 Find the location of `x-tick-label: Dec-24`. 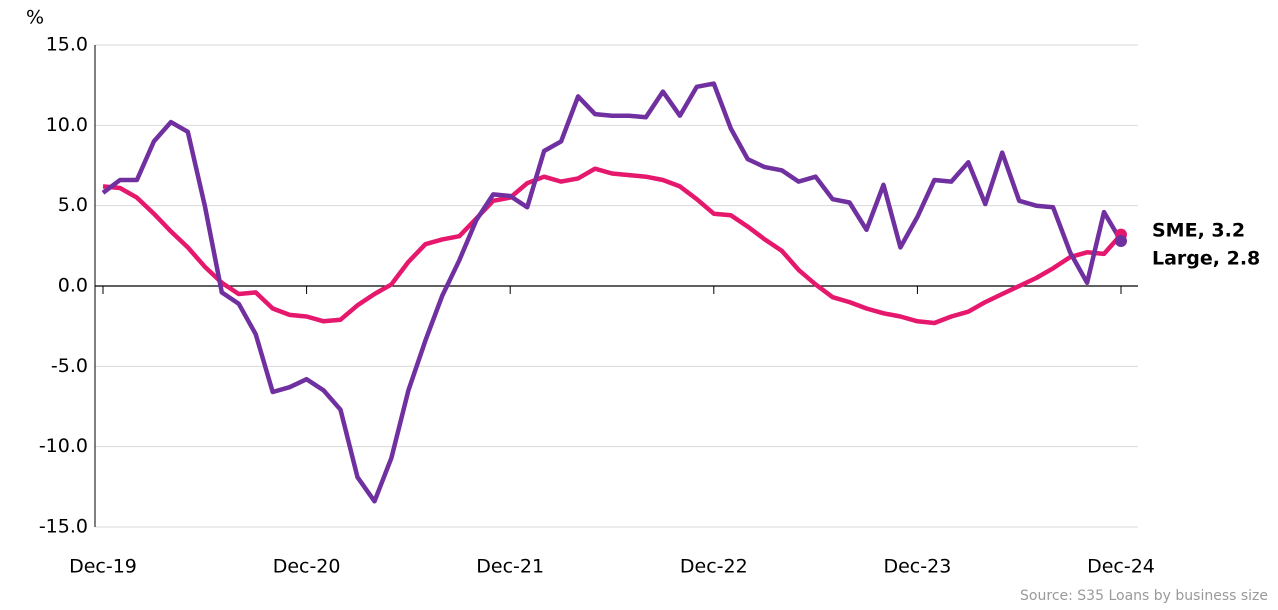

x-tick-label: Dec-24 is located at coordinates (1121, 567).